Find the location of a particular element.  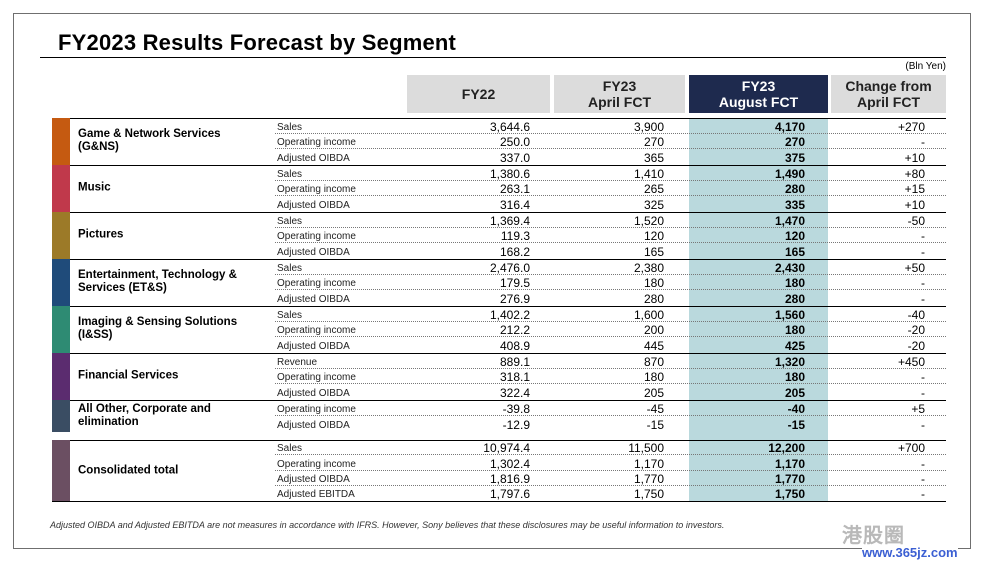

cell-change: +270 is located at coordinates (911, 126).